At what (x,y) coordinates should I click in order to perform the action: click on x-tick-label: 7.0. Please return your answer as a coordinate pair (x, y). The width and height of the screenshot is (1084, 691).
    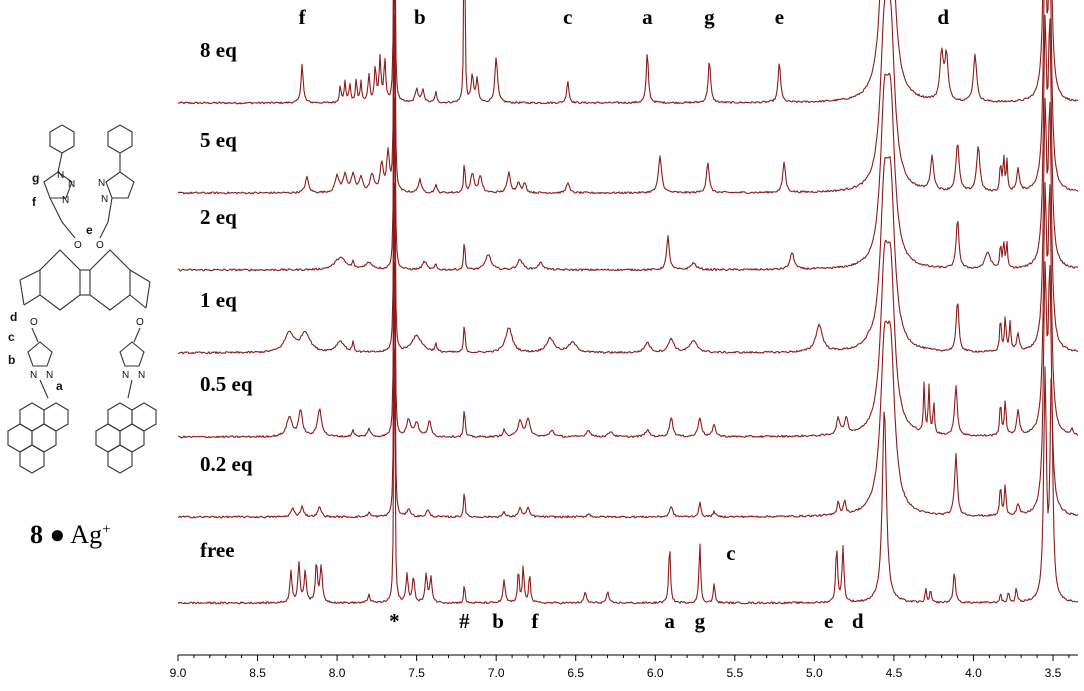
    Looking at the image, I should click on (496, 673).